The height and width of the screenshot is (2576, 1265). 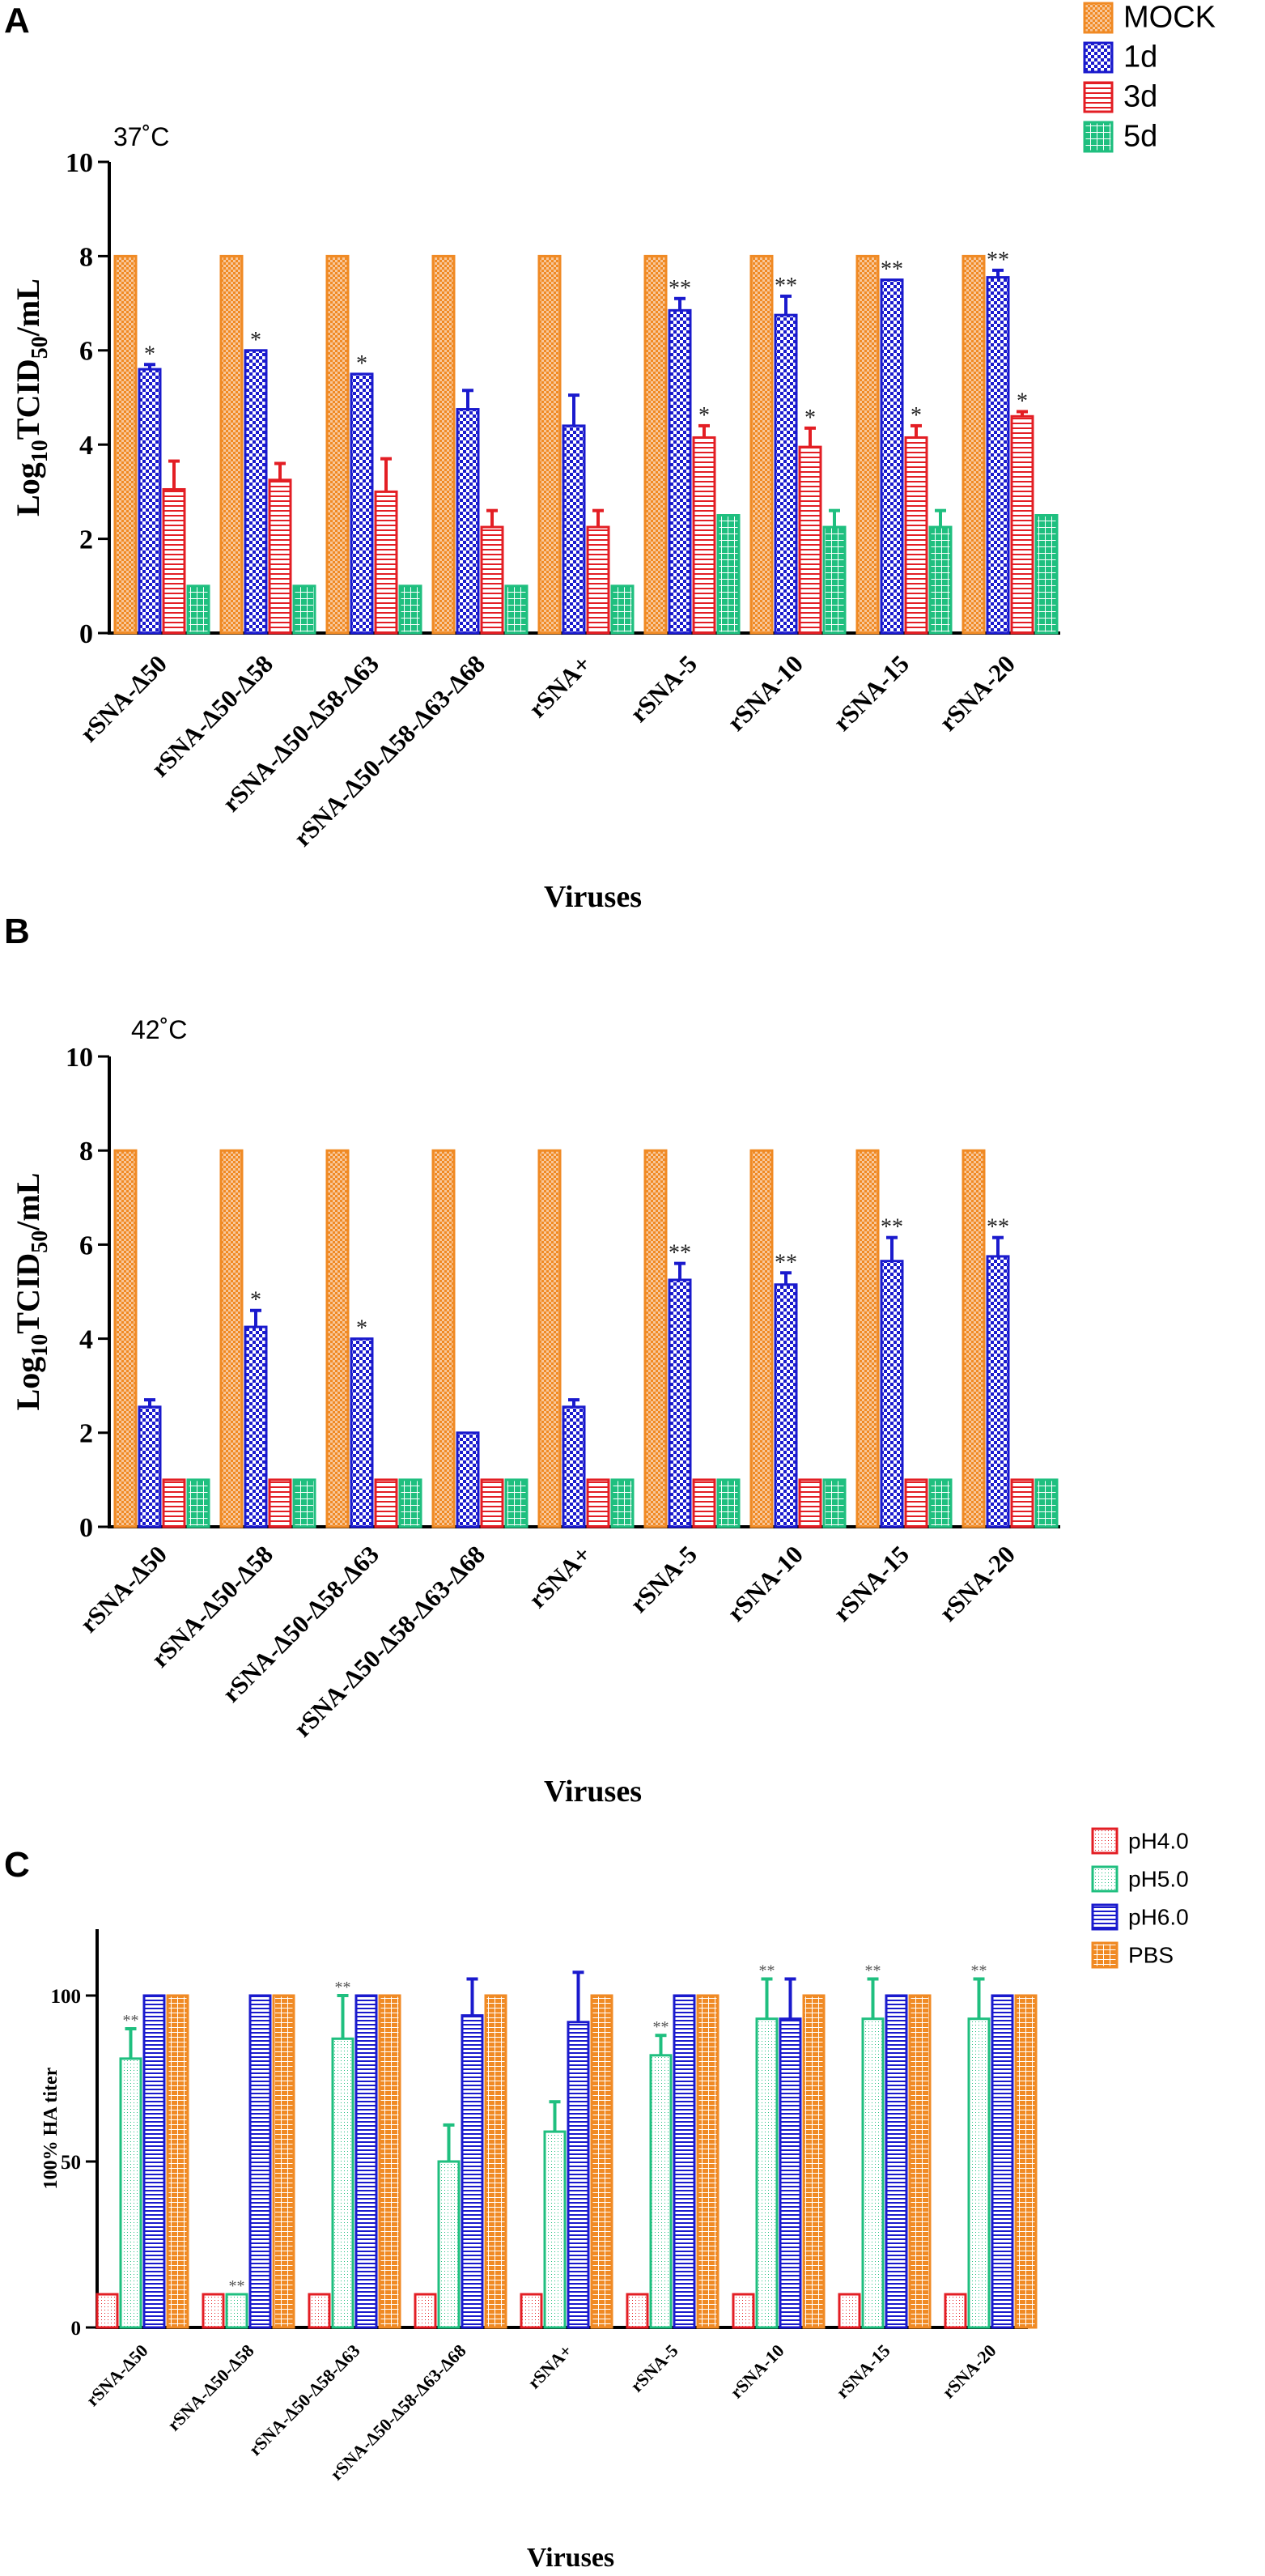 What do you see at coordinates (1158, 1842) in the screenshot?
I see `legend-label: pH4.0` at bounding box center [1158, 1842].